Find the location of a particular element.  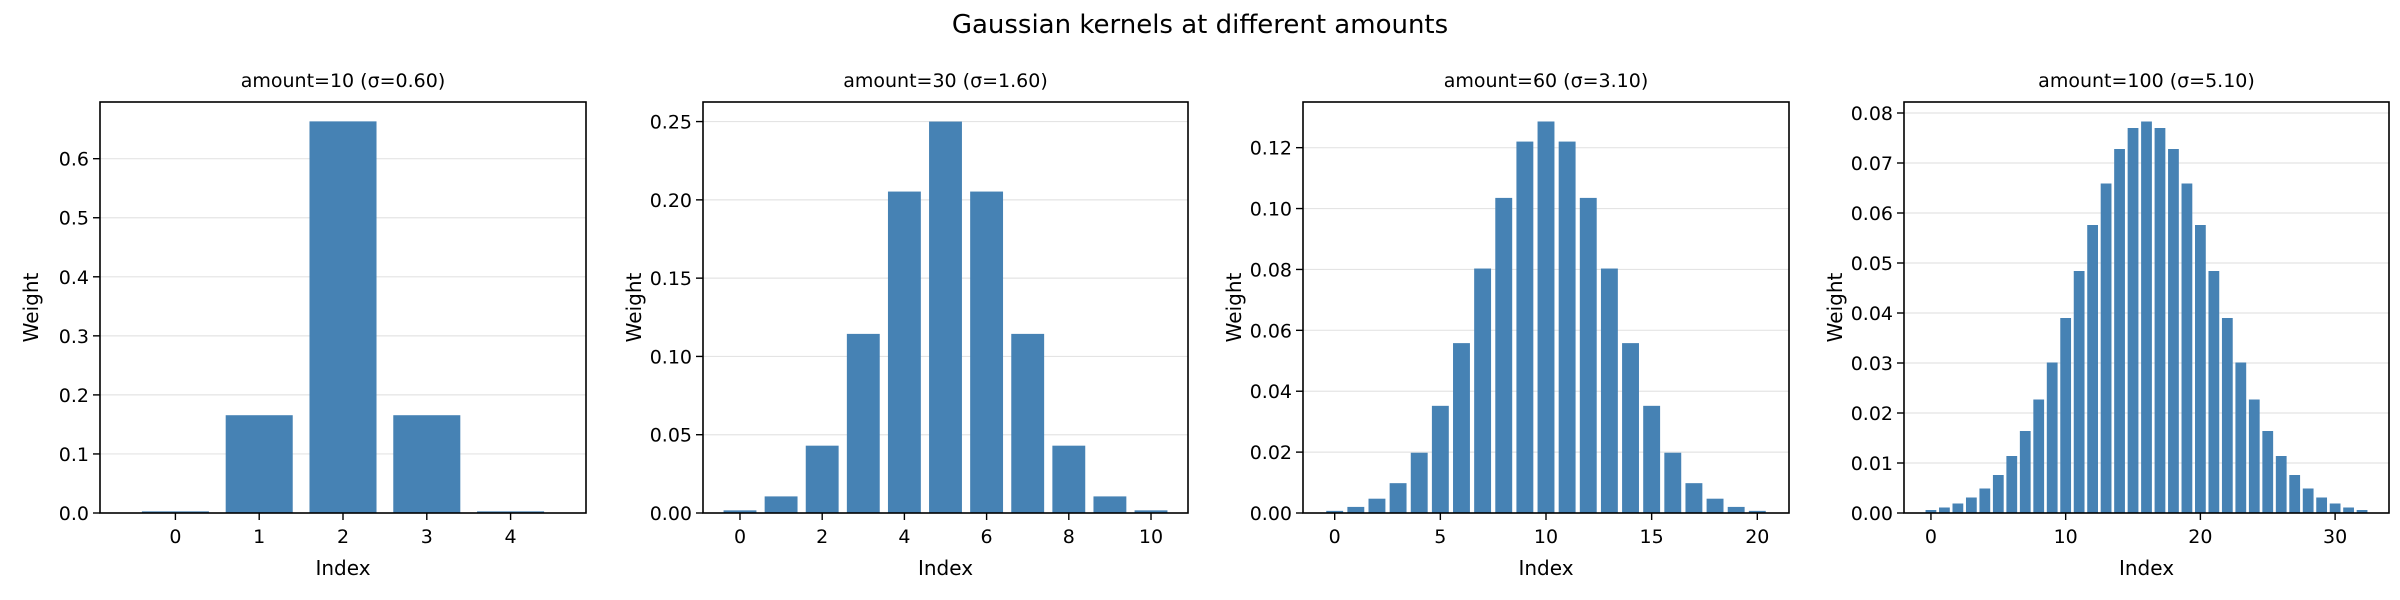

x-axis-label: Index is located at coordinates (1545, 568).